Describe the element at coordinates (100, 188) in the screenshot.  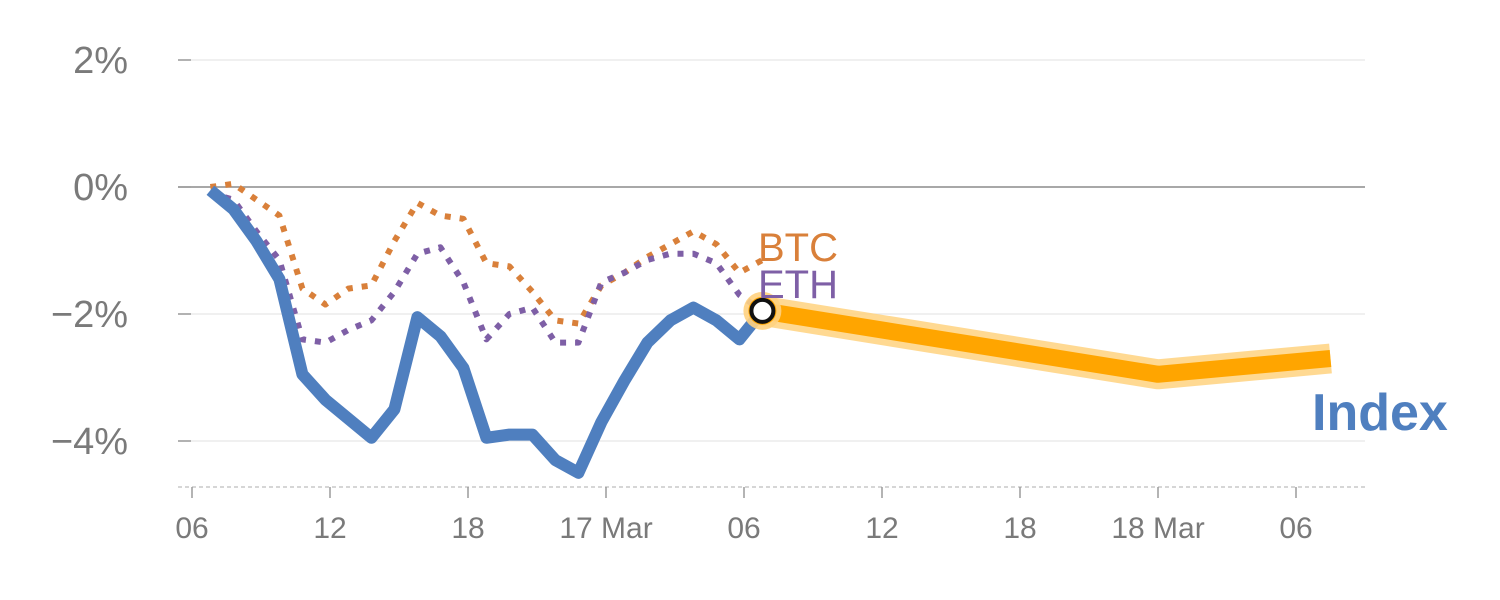
I see `y-tick-label: 0%` at that location.